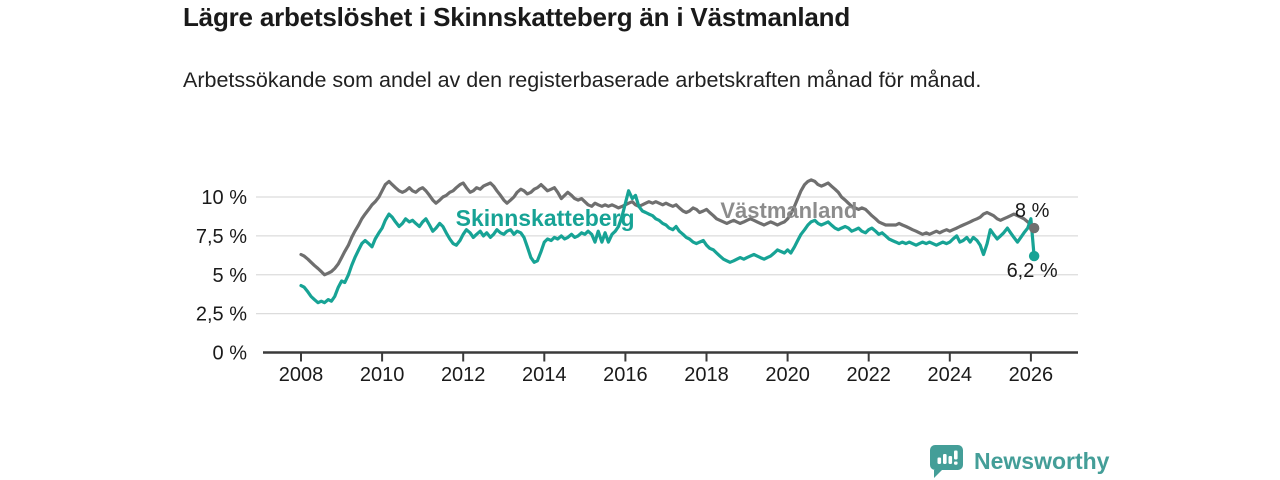 Image resolution: width=1280 pixels, height=480 pixels. Describe the element at coordinates (230, 276) in the screenshot. I see `y-tick-label: 5 %` at that location.